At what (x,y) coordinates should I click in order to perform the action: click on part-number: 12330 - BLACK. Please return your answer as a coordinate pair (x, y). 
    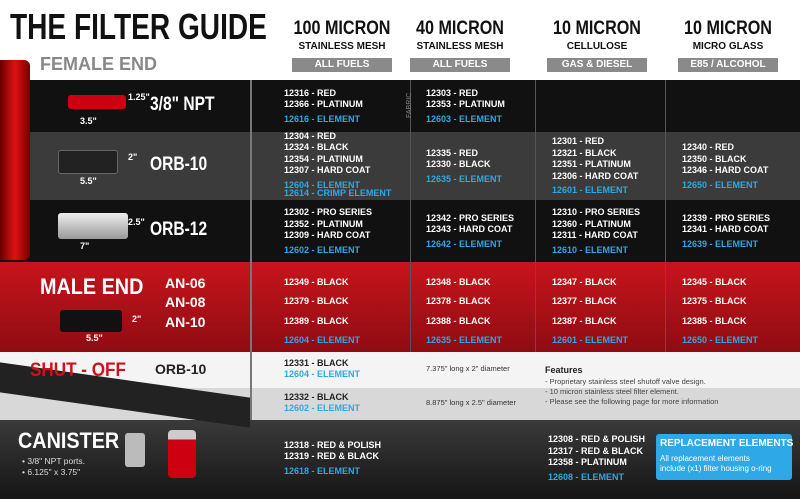
    Looking at the image, I should click on (458, 164).